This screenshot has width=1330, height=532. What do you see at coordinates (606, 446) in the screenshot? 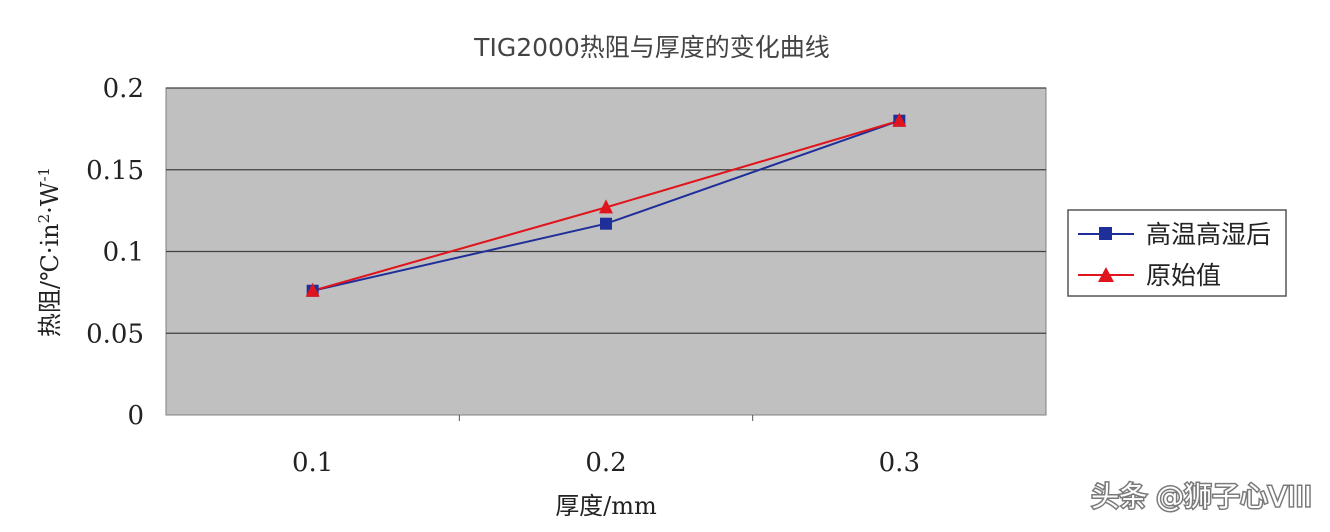
I see `x-axis-ticks: 0.1 0.2 0.3` at bounding box center [606, 446].